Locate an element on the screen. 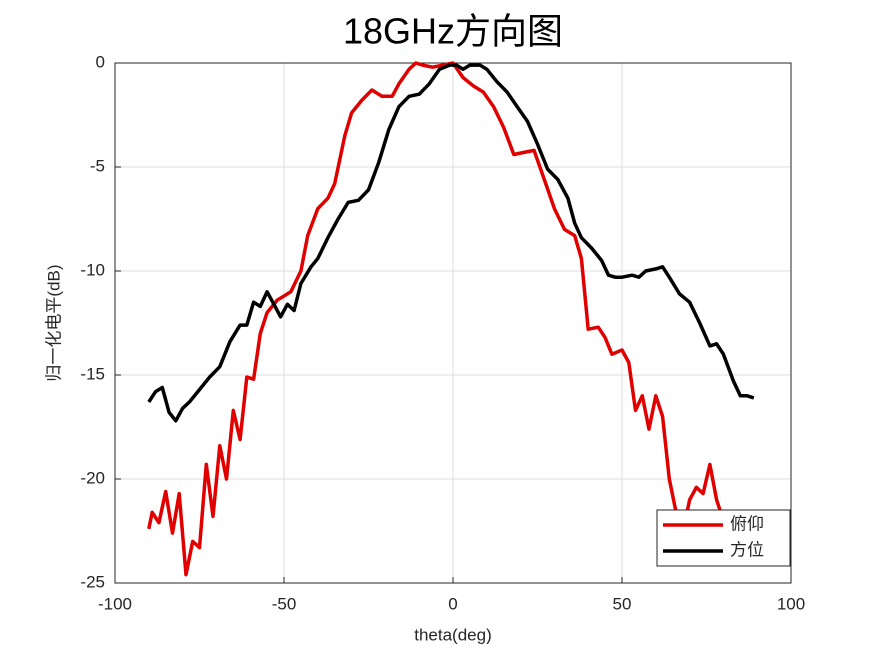 Image resolution: width=875 pixels, height=656 pixels. legend-label: 俯仰 is located at coordinates (747, 523).